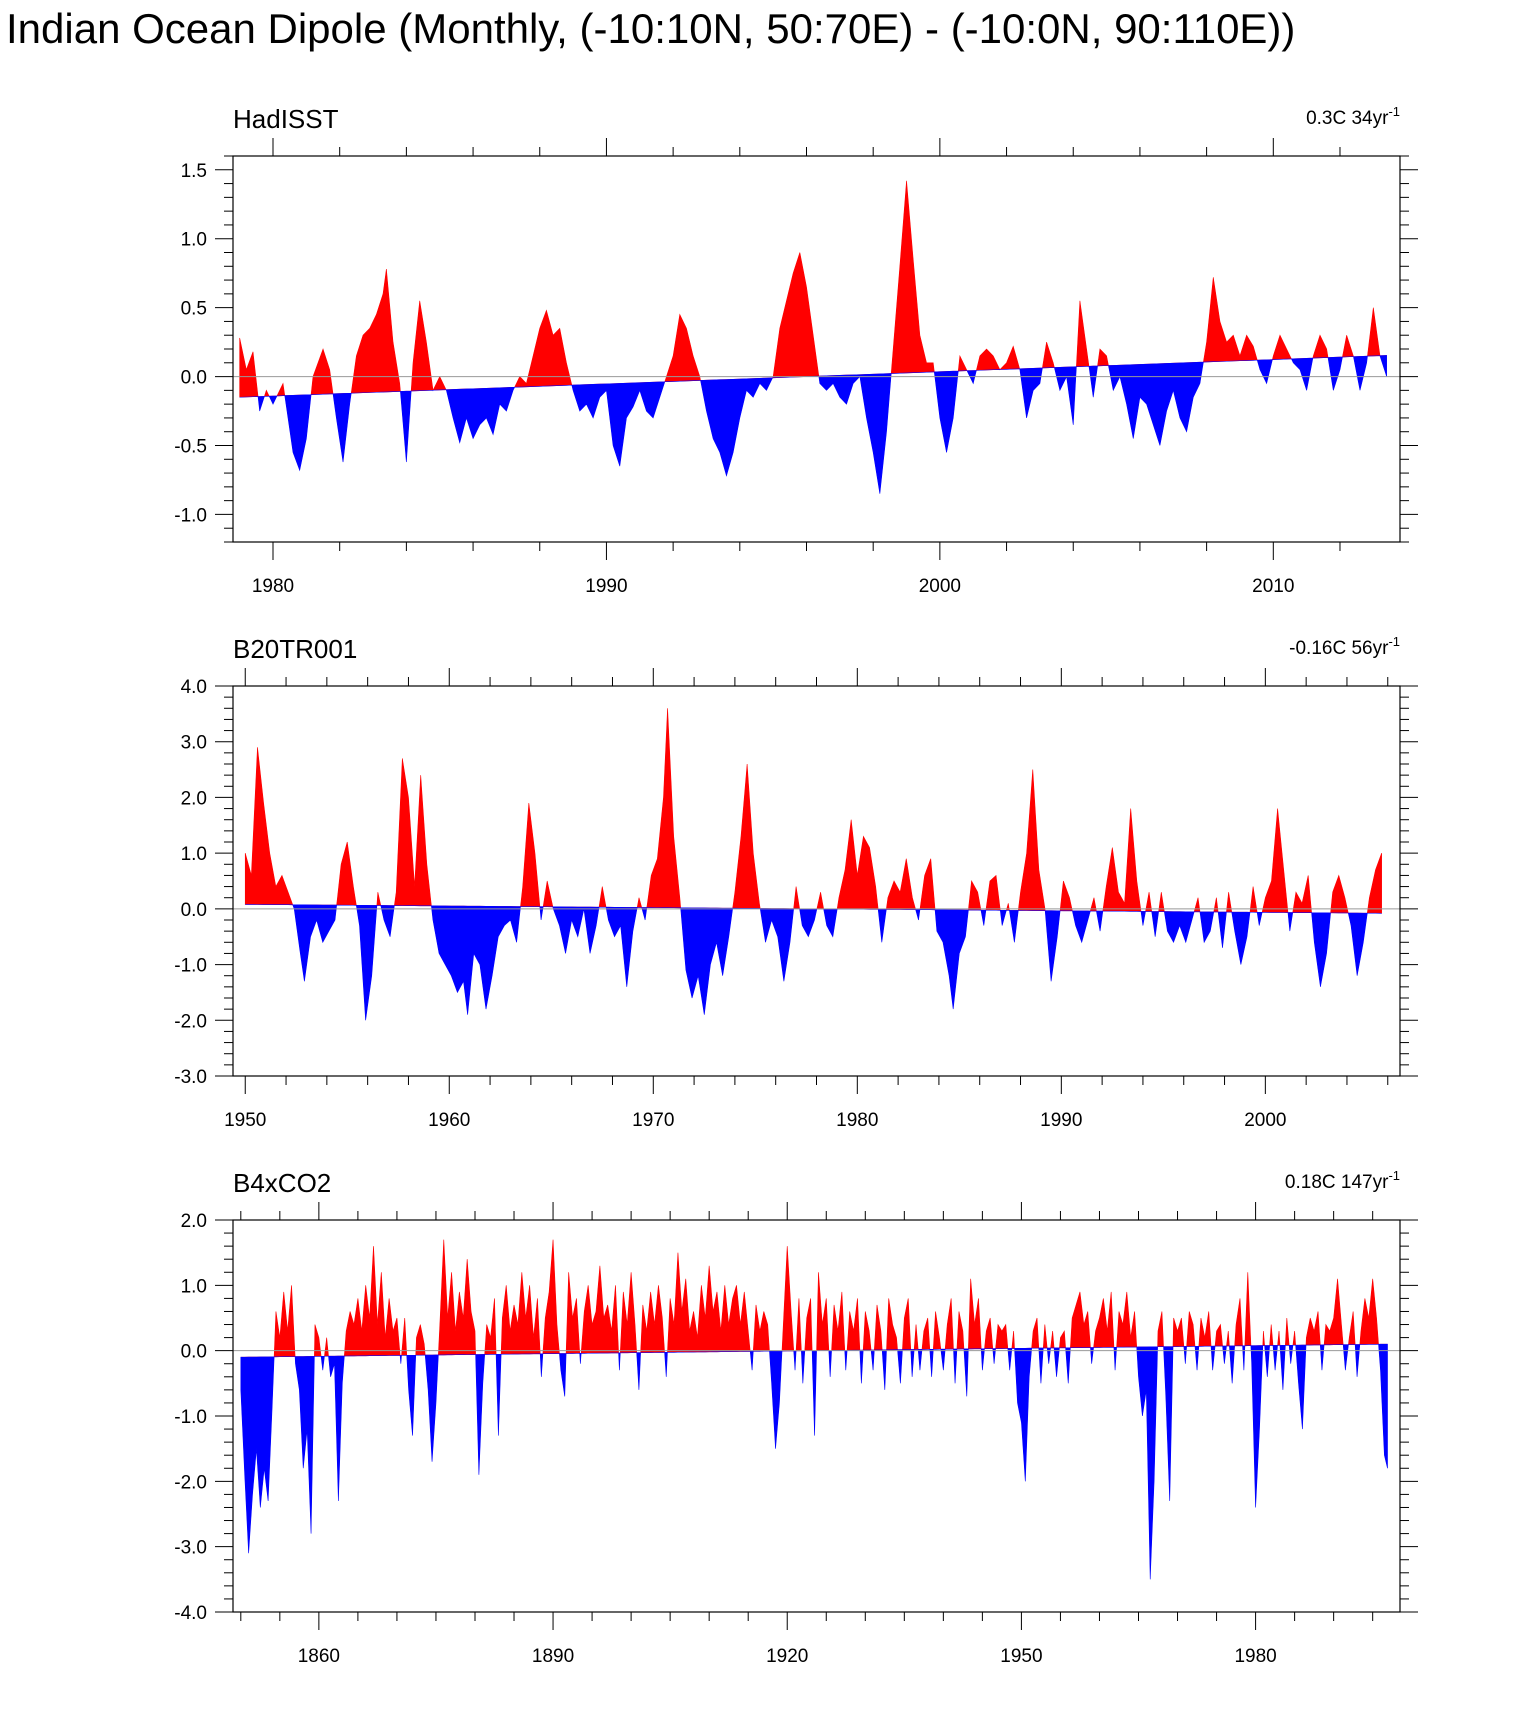 The image size is (1532, 1718). Describe the element at coordinates (1273, 586) in the screenshot. I see `x-tick-label: 2010` at that location.